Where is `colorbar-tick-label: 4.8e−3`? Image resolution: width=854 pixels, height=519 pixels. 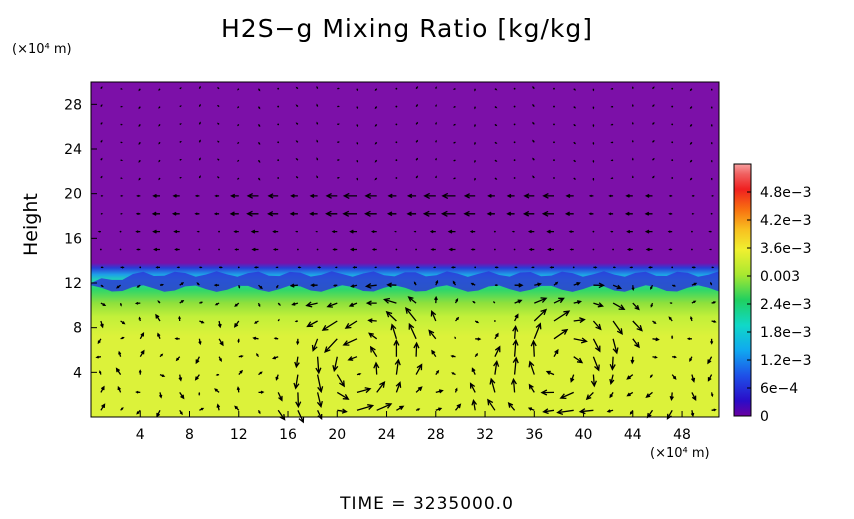
colorbar-tick-label: 4.8e−3 is located at coordinates (786, 193).